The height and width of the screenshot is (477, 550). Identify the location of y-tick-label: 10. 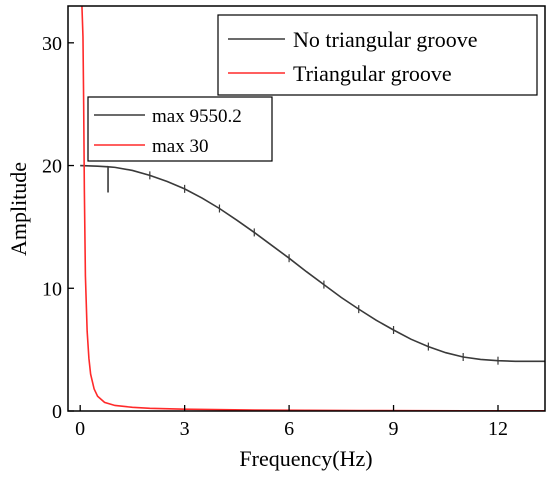
(52, 289).